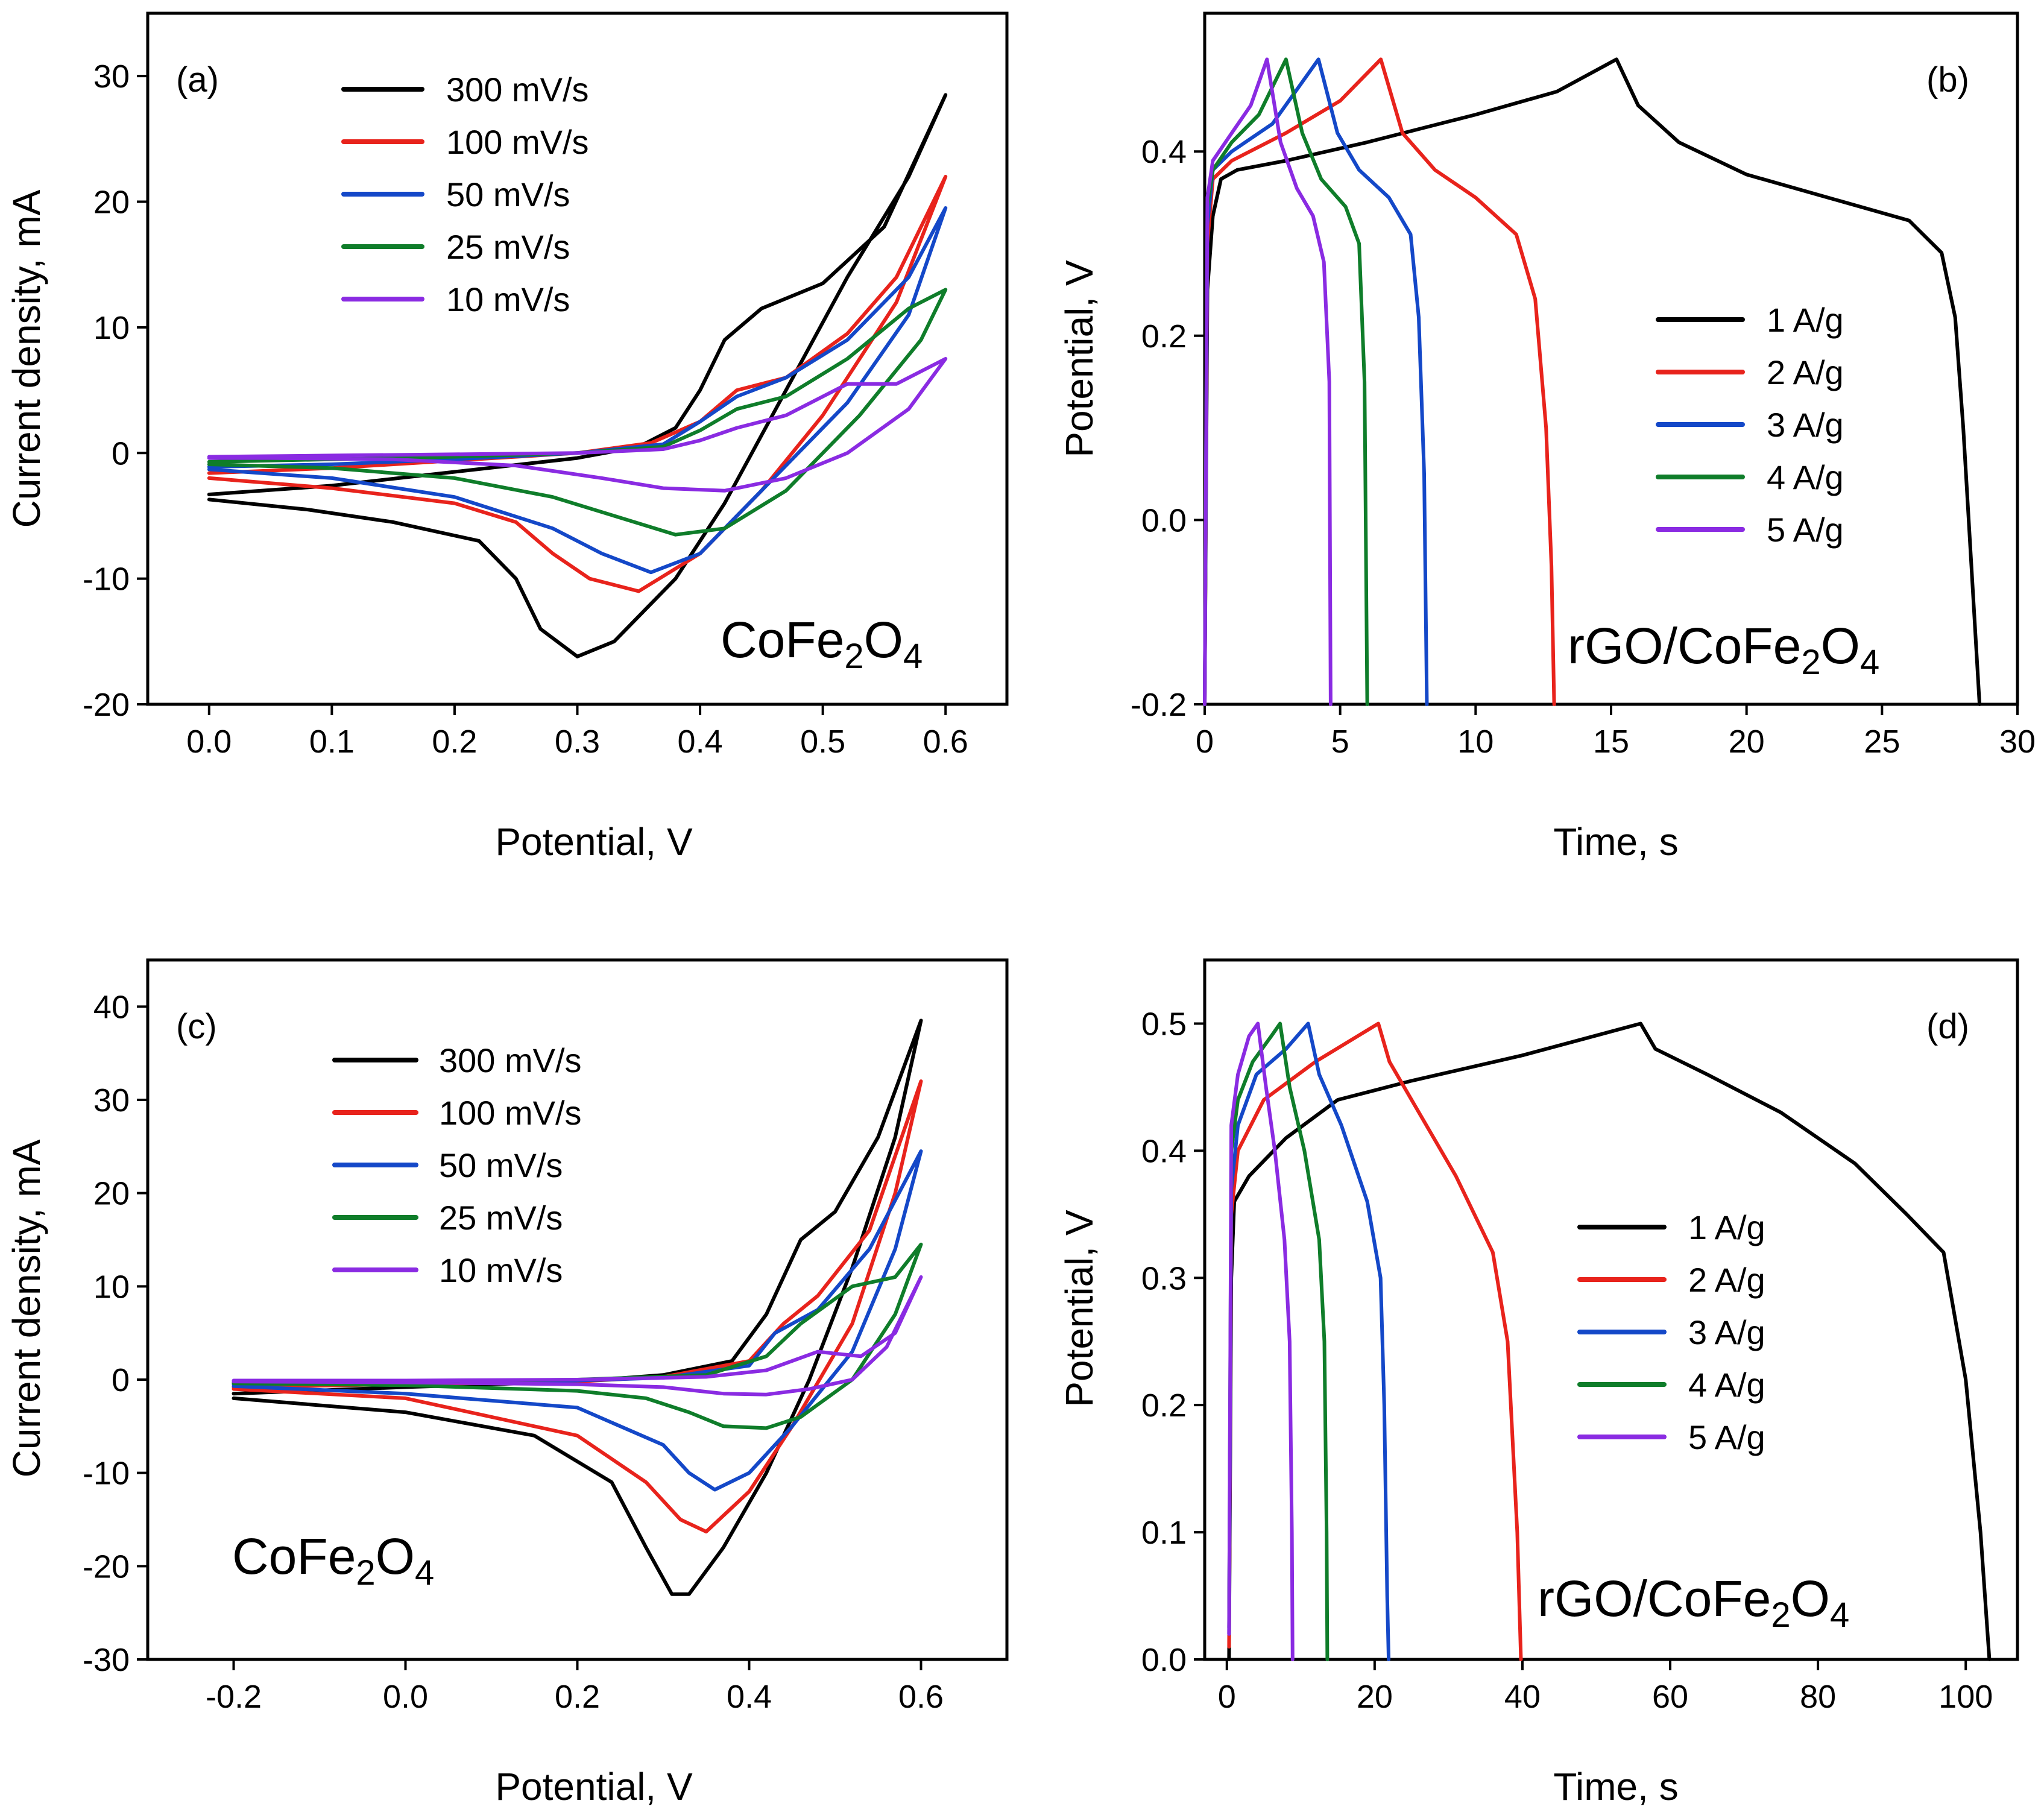 The height and width of the screenshot is (1815, 2044). What do you see at coordinates (1079, 1308) in the screenshot?
I see `panel-d-ylabel: Potential, V` at bounding box center [1079, 1308].